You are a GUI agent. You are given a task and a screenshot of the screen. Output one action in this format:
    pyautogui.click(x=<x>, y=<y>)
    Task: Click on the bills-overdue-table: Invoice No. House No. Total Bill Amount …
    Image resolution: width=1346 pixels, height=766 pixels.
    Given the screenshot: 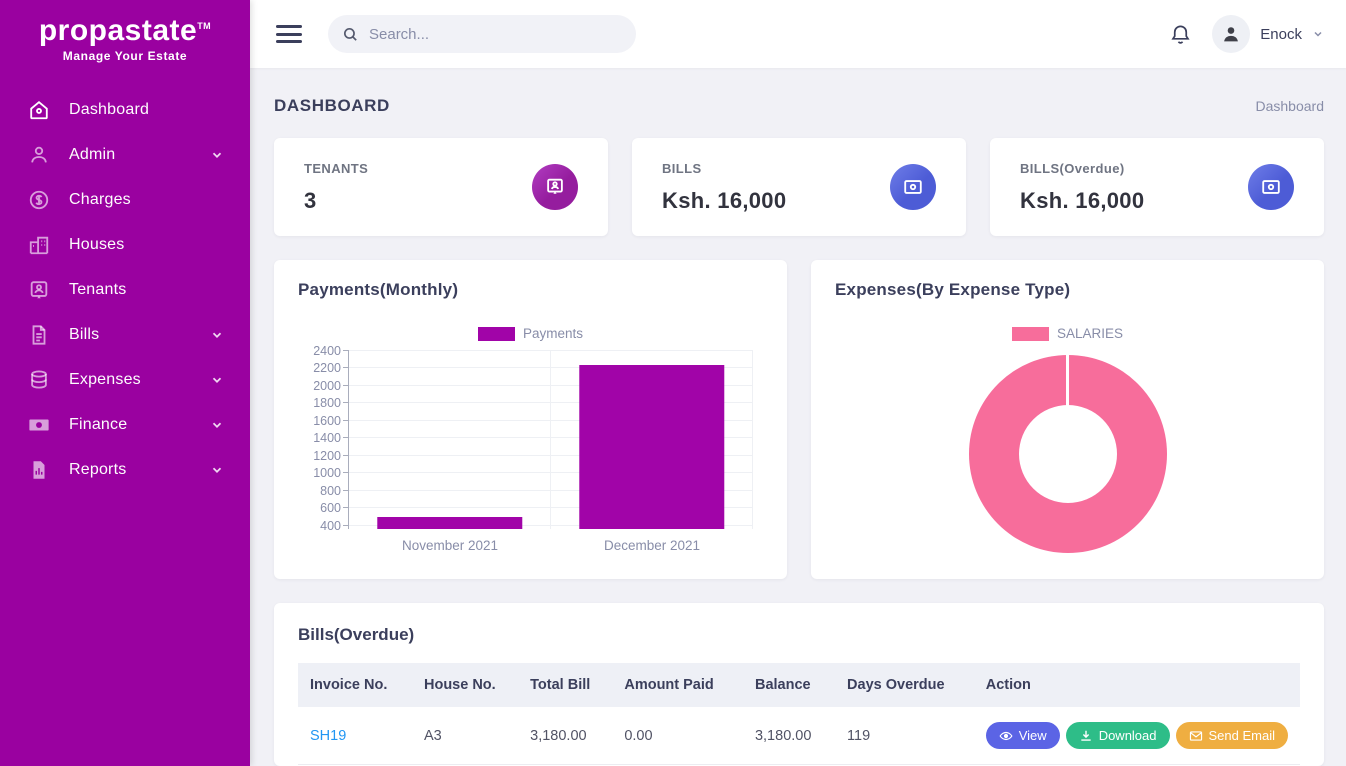 What is the action you would take?
    pyautogui.click(x=799, y=714)
    